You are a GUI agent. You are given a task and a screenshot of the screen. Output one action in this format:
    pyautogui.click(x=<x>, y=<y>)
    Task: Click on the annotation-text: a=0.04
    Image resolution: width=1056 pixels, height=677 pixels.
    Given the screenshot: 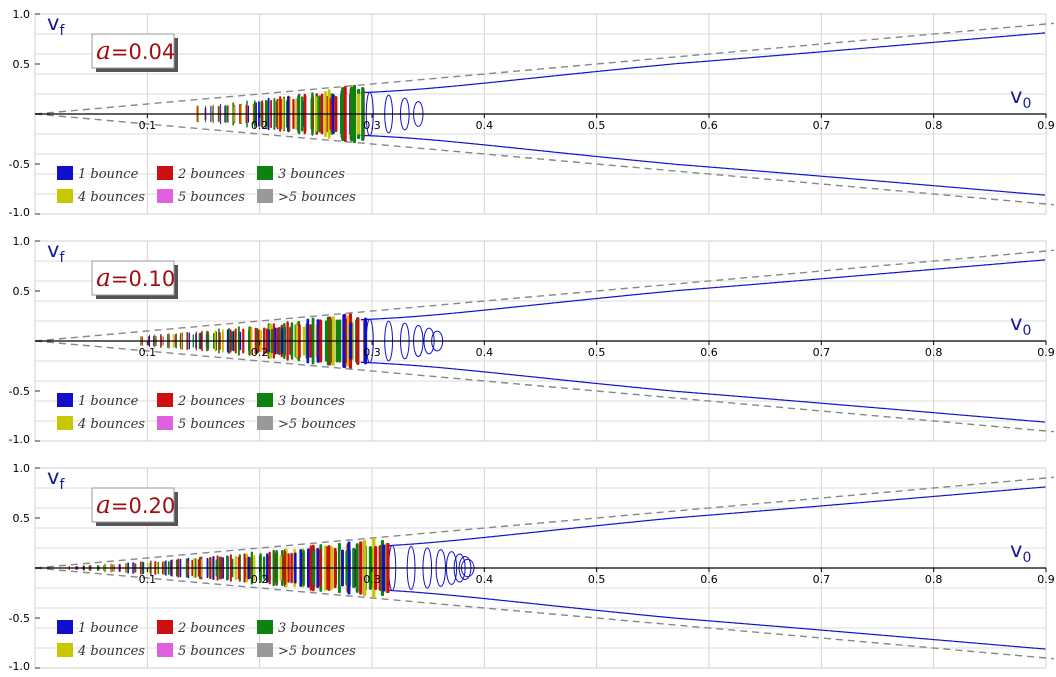 What is the action you would take?
    pyautogui.click(x=135, y=50)
    